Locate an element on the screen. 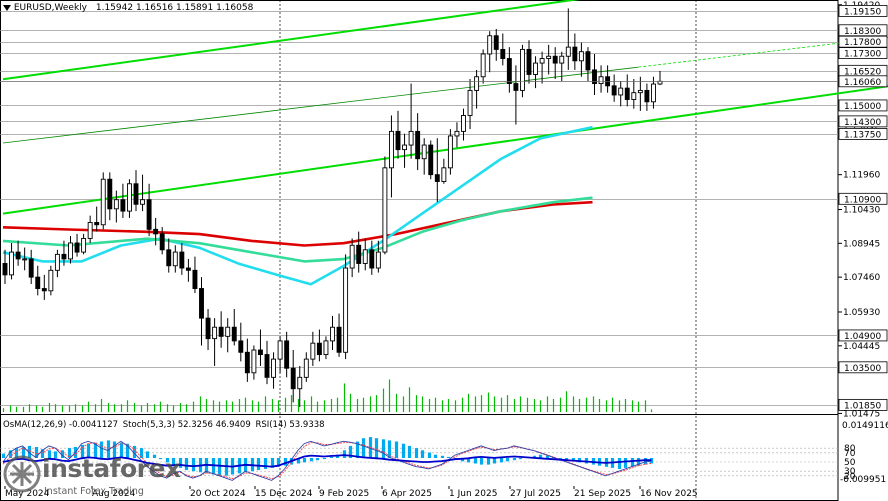  rsi-line is located at coordinates (327, 461).